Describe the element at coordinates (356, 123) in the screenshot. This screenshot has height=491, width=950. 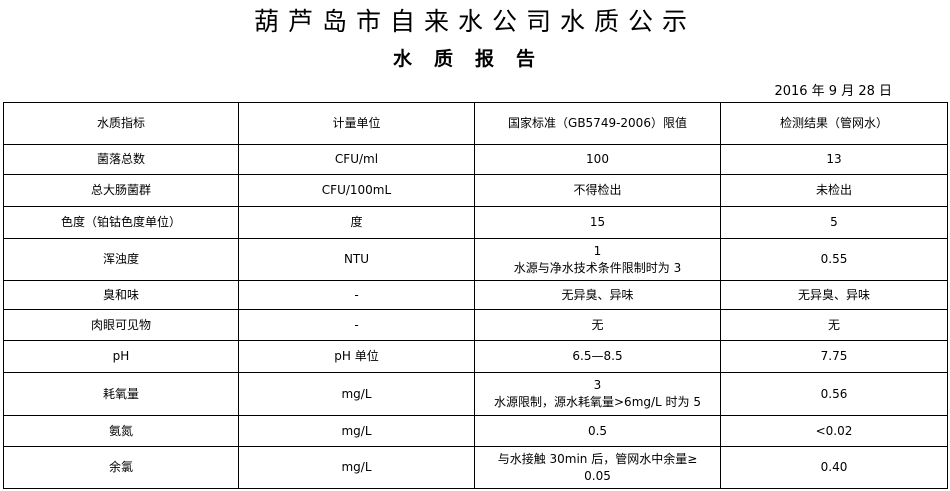
I see `header-unit: 计量单位` at that location.